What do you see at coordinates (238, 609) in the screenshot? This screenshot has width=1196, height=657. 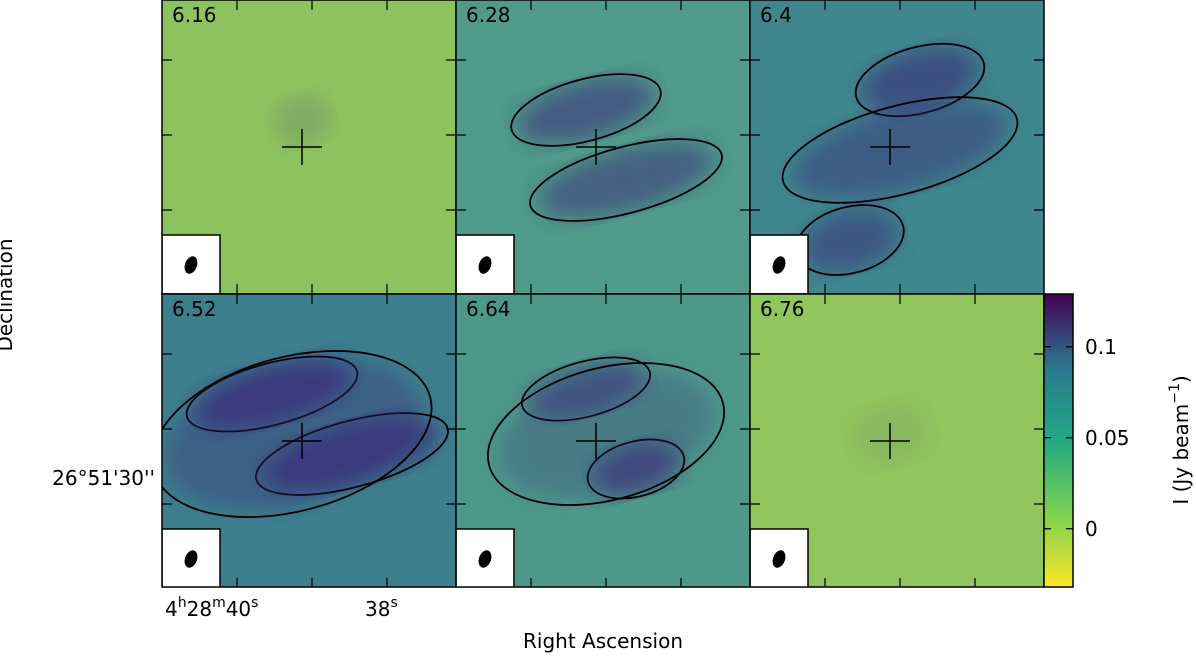 I see `number: 40` at bounding box center [238, 609].